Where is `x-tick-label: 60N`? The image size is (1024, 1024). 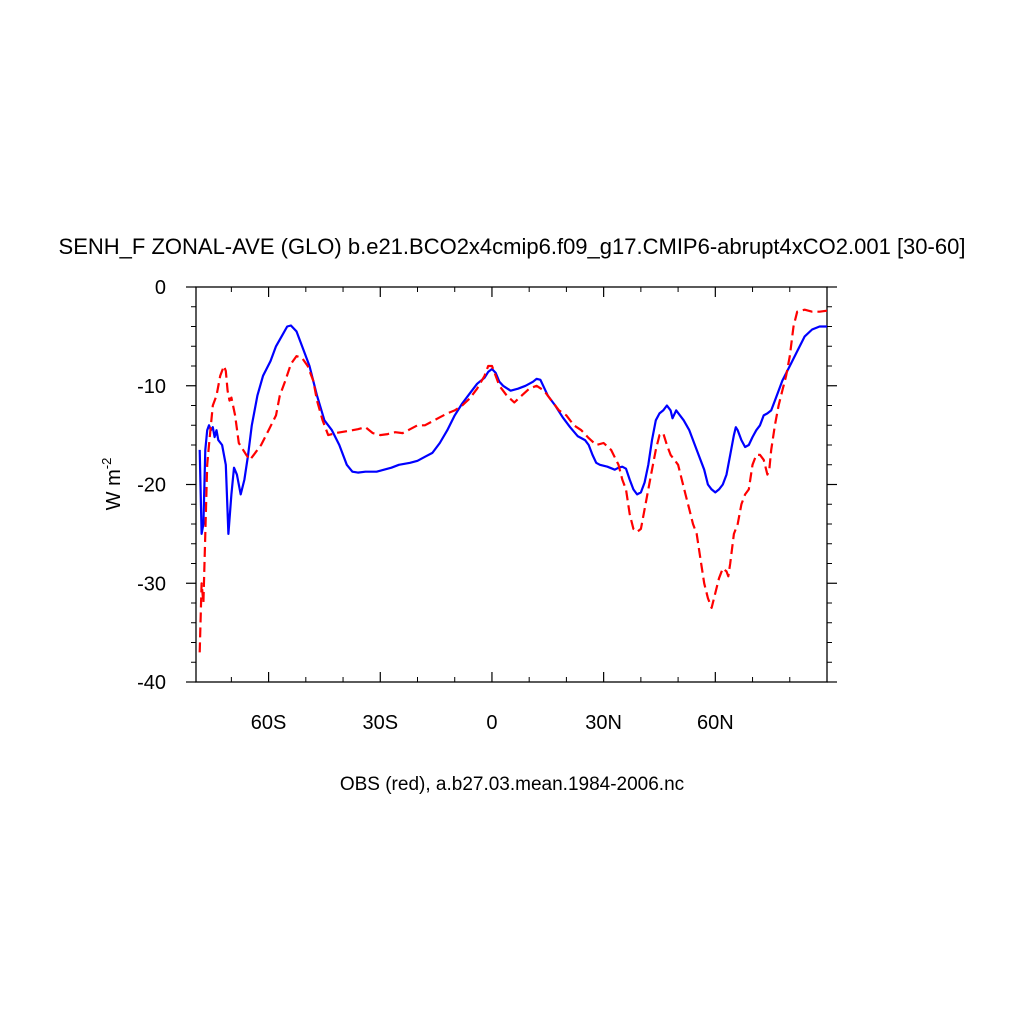
x-tick-label: 60N is located at coordinates (715, 723).